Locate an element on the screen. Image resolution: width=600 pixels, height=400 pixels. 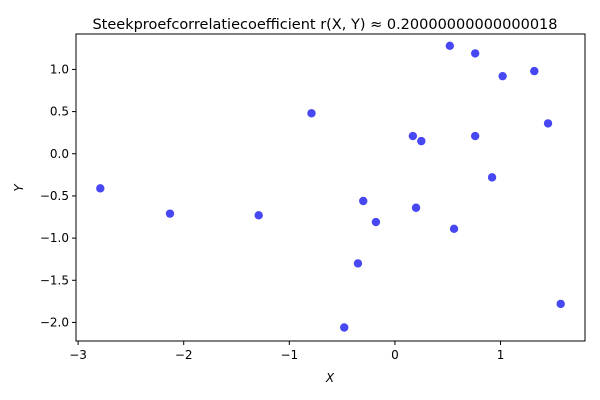
y-axis-ticks: −2.0 −1.5 −1.0 −0.5 0.0 0.5 1.0 is located at coordinates (58, 195).